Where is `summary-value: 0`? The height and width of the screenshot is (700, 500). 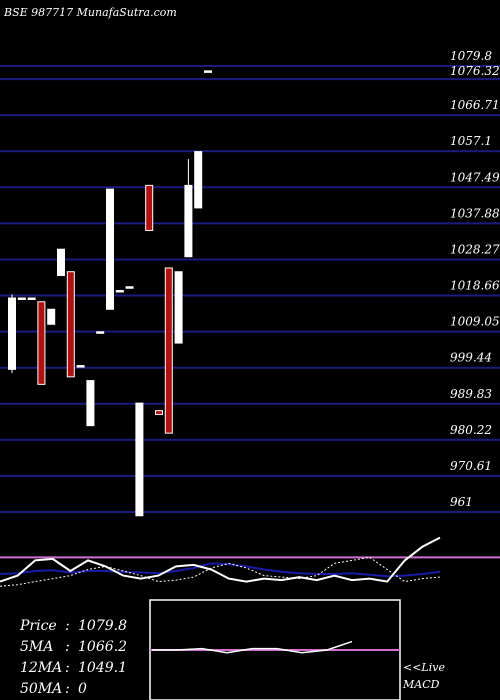
summary-value: 0 is located at coordinates (82, 689).